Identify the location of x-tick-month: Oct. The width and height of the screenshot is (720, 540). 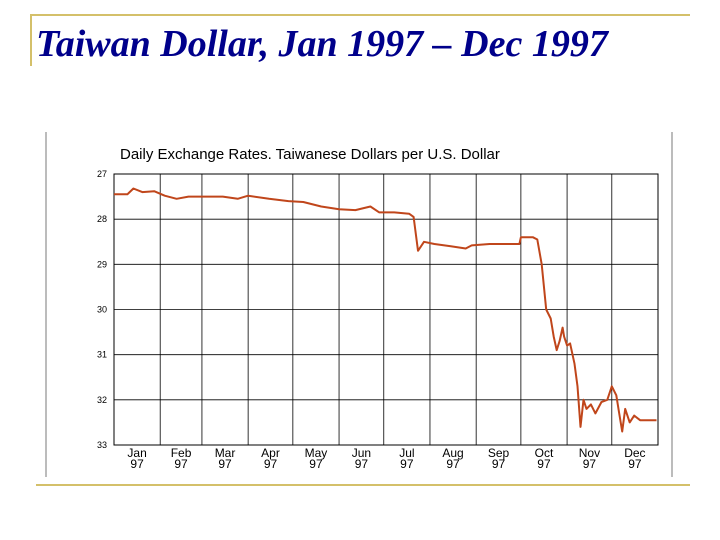
(544, 453).